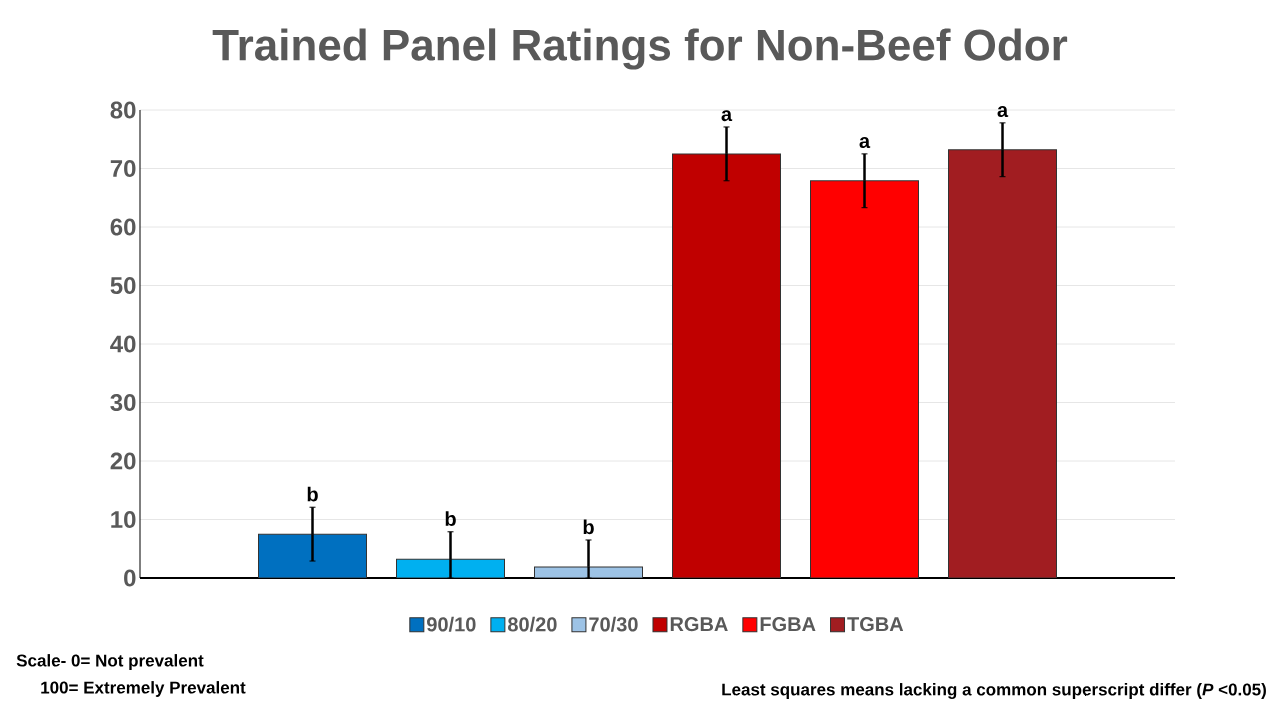  I want to click on y-tick-label: 20, so click(123, 461).